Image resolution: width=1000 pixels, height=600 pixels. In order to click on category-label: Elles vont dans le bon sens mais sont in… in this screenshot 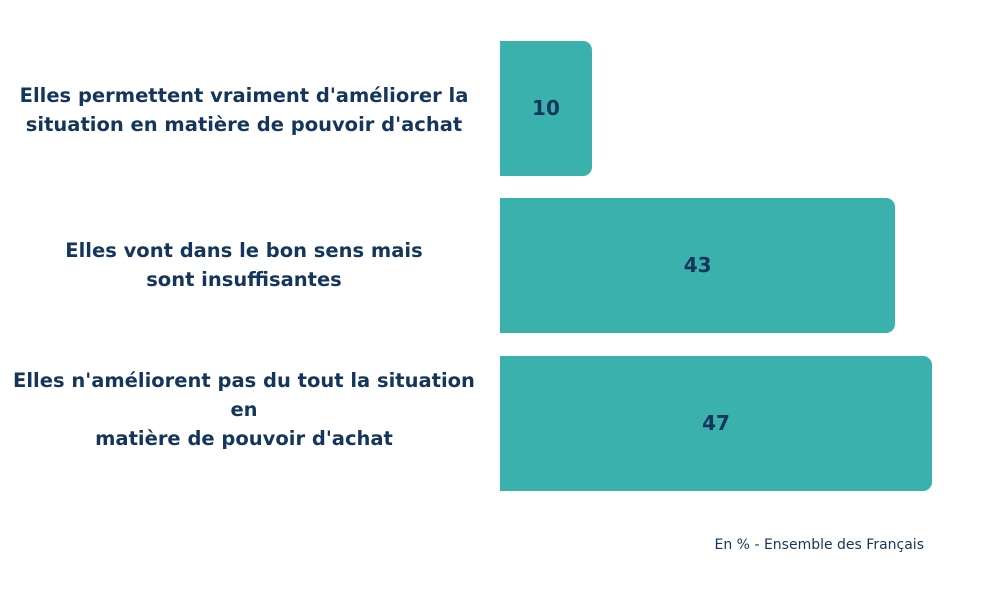, I will do `click(244, 265)`.